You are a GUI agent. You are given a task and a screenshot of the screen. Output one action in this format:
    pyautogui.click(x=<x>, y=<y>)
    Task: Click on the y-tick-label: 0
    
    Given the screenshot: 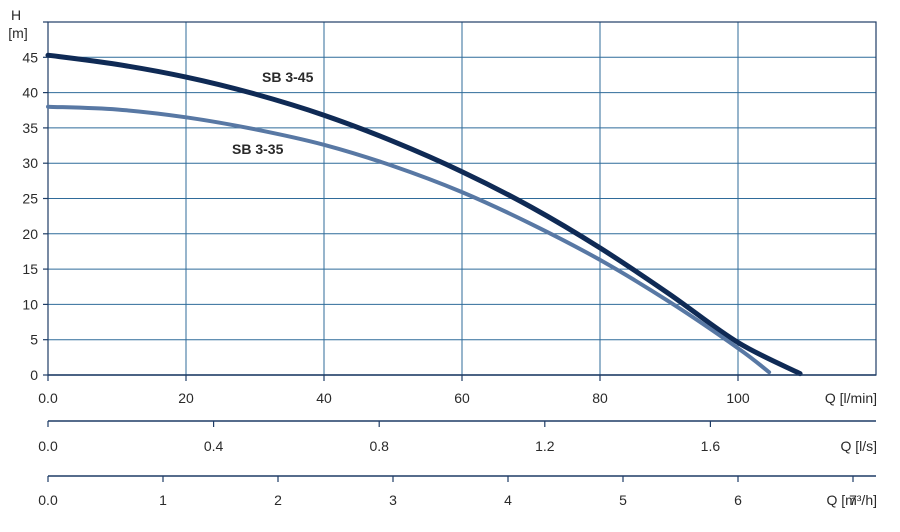 What is the action you would take?
    pyautogui.click(x=34, y=375)
    